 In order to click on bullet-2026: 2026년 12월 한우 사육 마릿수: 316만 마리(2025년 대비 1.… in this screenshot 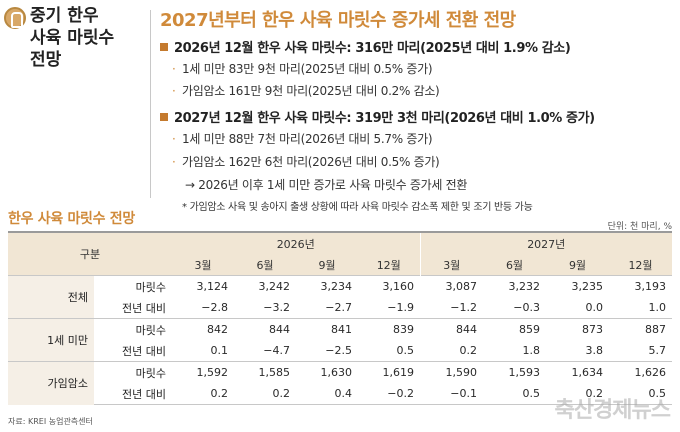, I will do `click(365, 46)`.